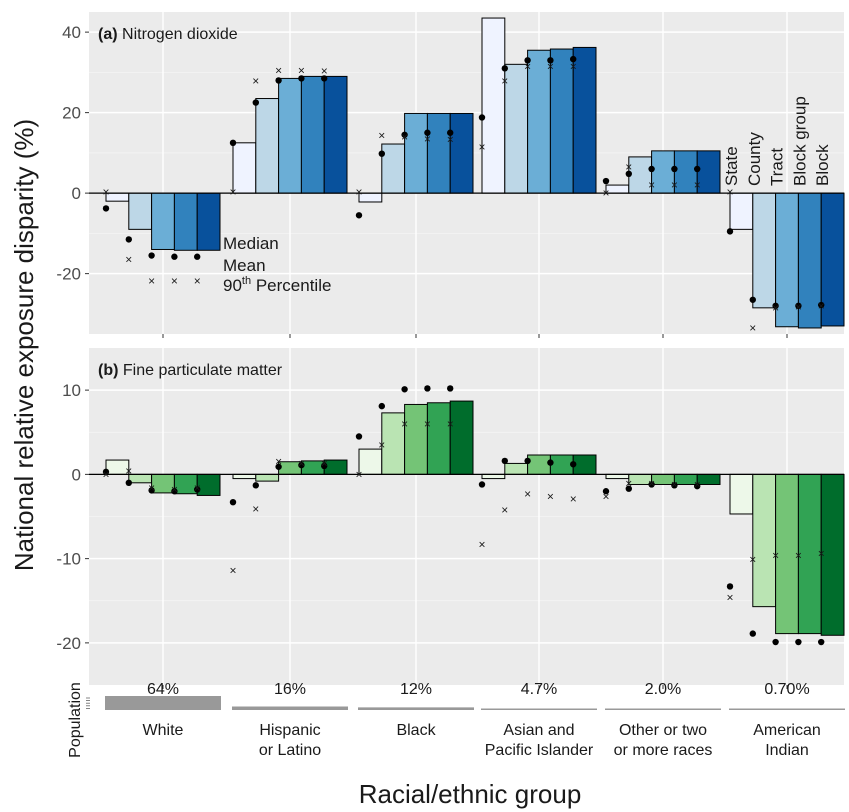 This screenshot has width=849, height=812. Describe the element at coordinates (663, 740) in the screenshot. I see `x-tick-label: Other or two or more races` at that location.